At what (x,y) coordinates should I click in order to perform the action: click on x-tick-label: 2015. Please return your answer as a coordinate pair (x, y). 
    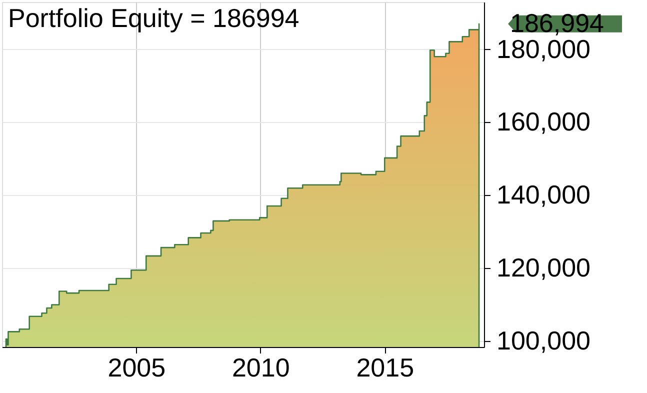
    Looking at the image, I should click on (385, 367).